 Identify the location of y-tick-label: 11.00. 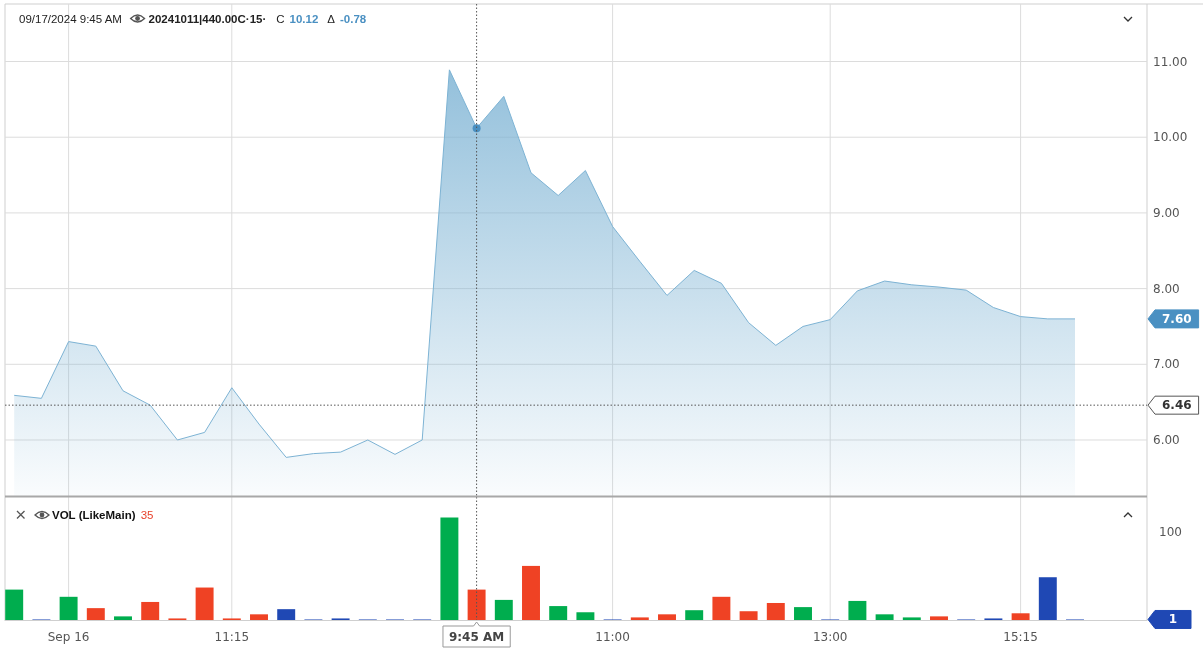
(1170, 61).